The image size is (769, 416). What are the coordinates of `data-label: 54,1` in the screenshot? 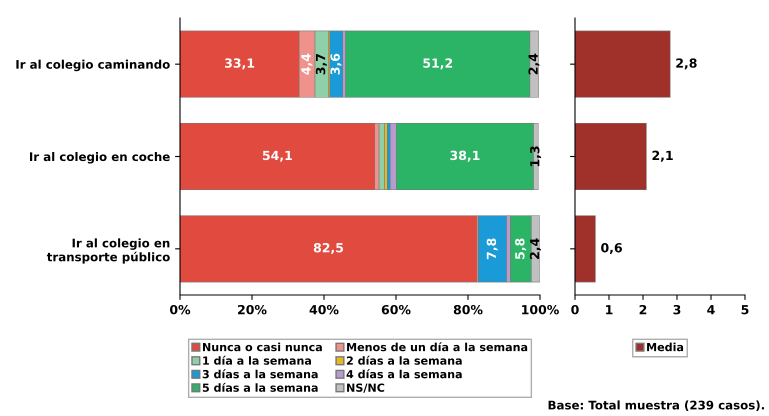 It's located at (277, 156).